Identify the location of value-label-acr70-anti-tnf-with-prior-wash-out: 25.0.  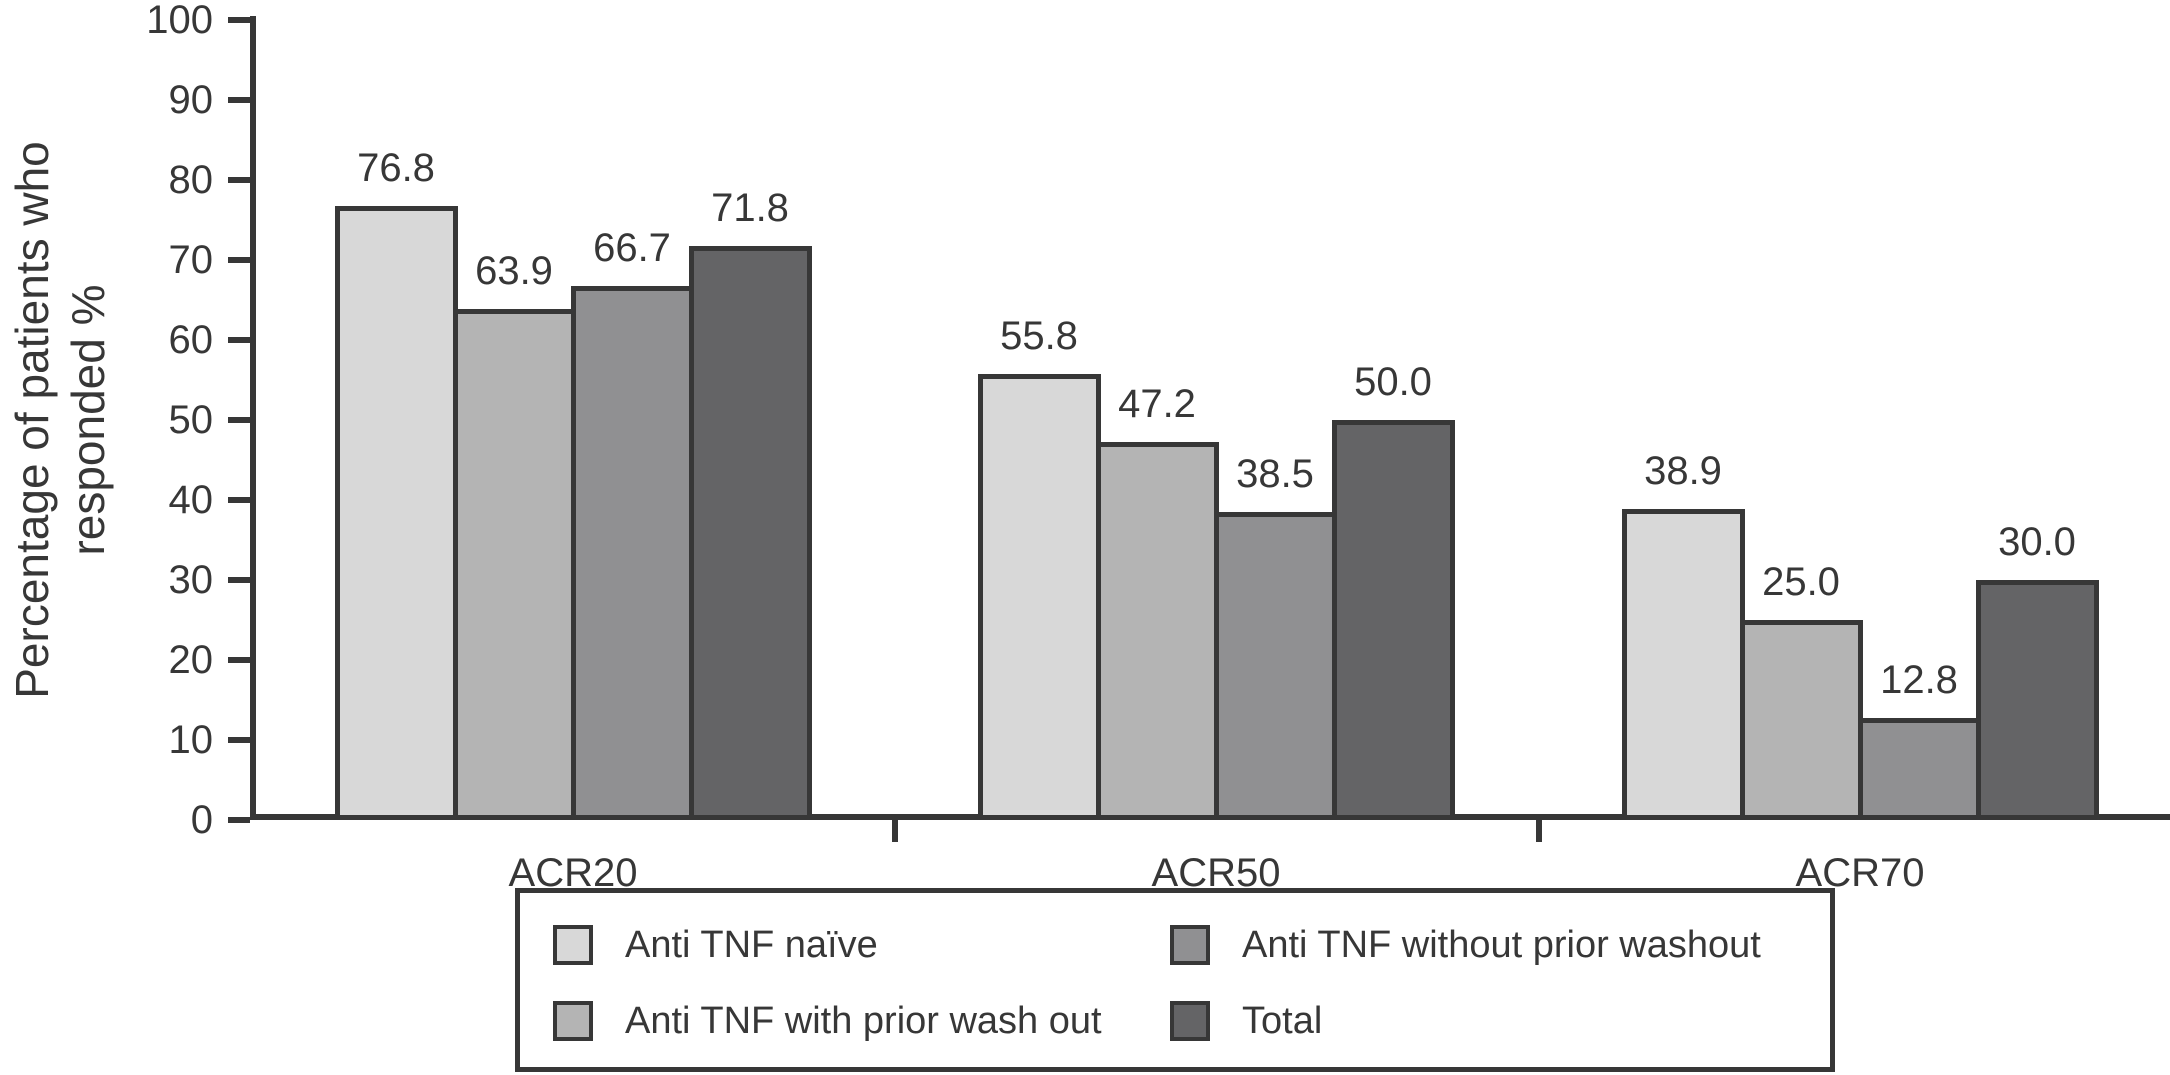
(1801, 582).